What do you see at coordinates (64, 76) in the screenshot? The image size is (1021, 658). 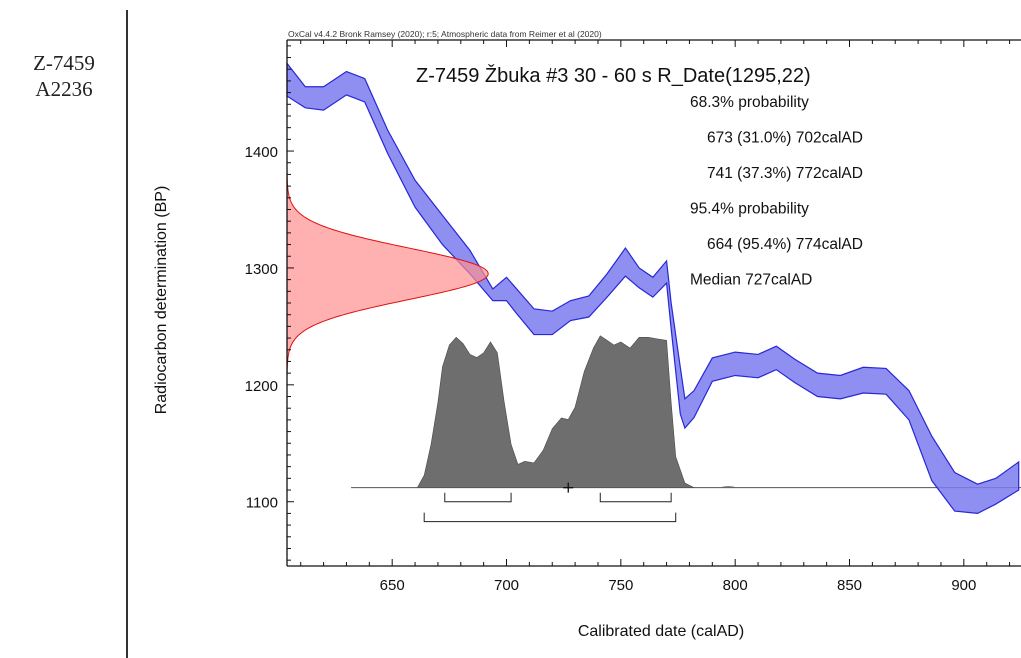 I see `sample-label: Z-7459 A2236` at bounding box center [64, 76].